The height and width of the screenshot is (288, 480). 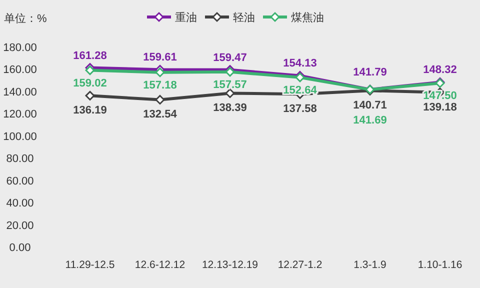 What do you see at coordinates (90, 110) in the screenshot?
I see `data-label: 136.19` at bounding box center [90, 110].